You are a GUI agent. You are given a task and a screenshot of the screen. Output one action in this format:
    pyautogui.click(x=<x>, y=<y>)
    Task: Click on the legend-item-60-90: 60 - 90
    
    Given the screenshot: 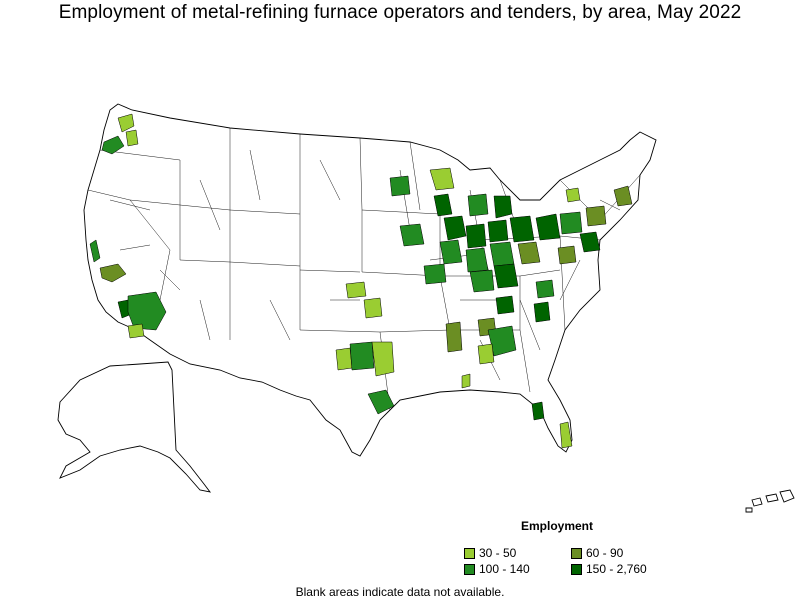 What is the action you would take?
    pyautogui.click(x=597, y=553)
    